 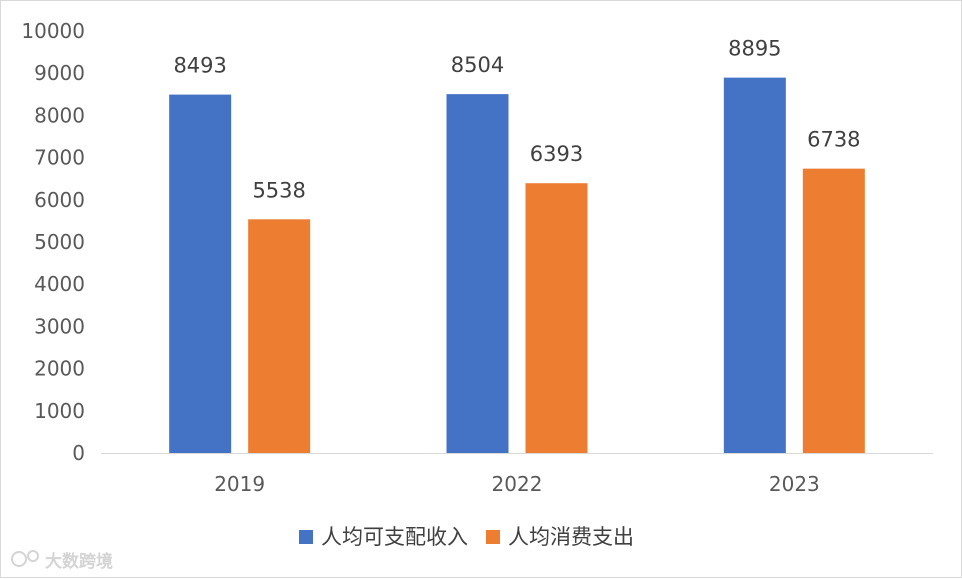 What do you see at coordinates (59, 158) in the screenshot?
I see `y-tick-label: 7000` at bounding box center [59, 158].